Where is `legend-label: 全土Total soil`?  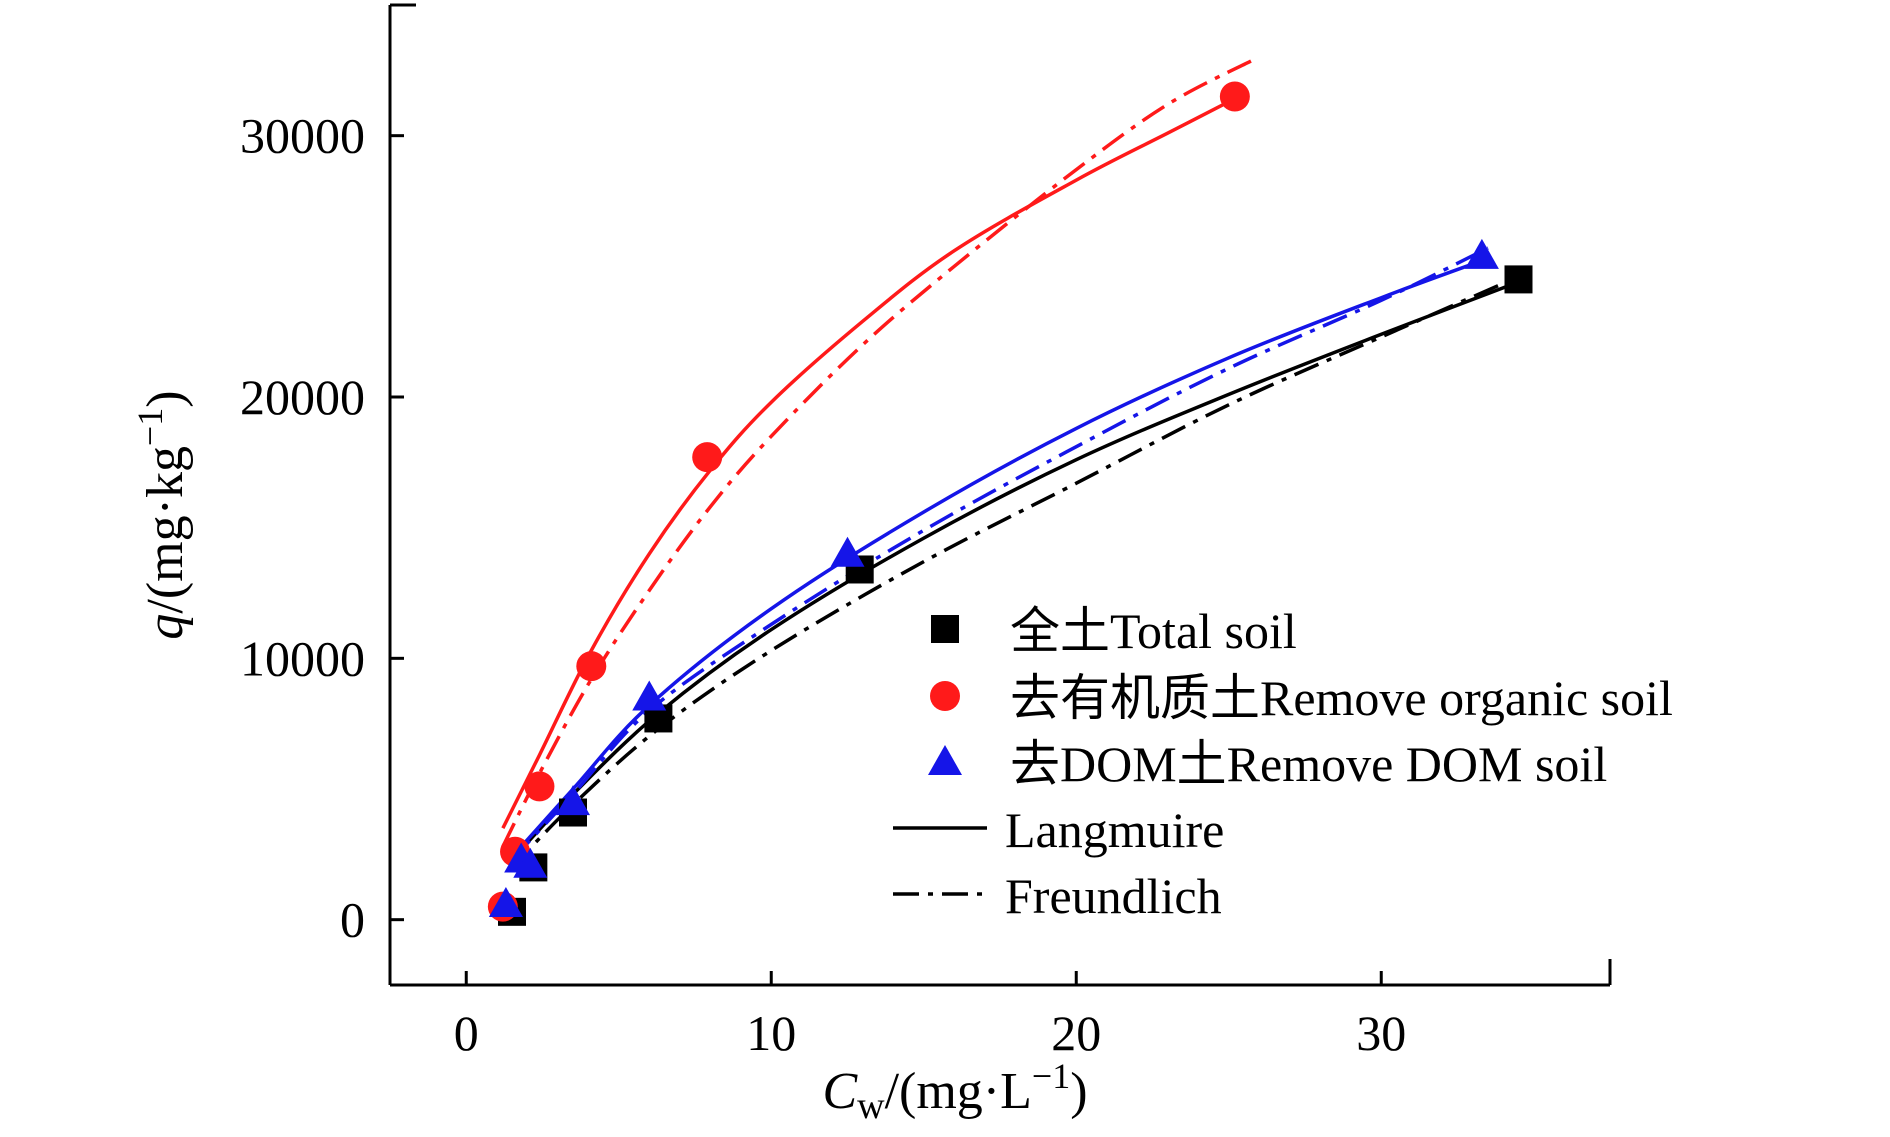 legend-label: 全土Total soil is located at coordinates (1153, 631).